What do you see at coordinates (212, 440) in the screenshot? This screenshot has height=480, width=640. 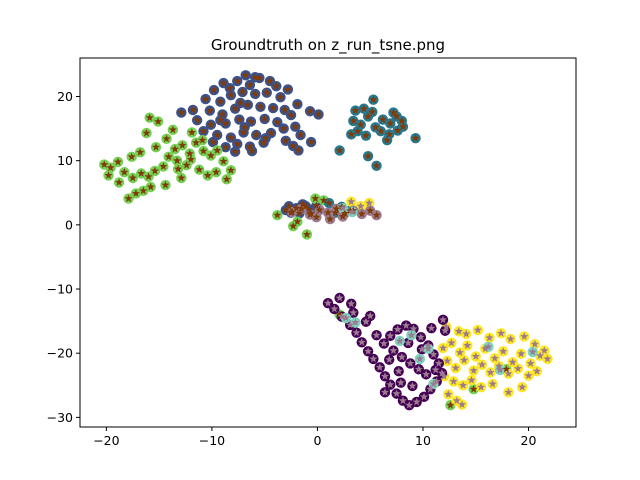 I see `x-tick-label: −10` at bounding box center [212, 440].